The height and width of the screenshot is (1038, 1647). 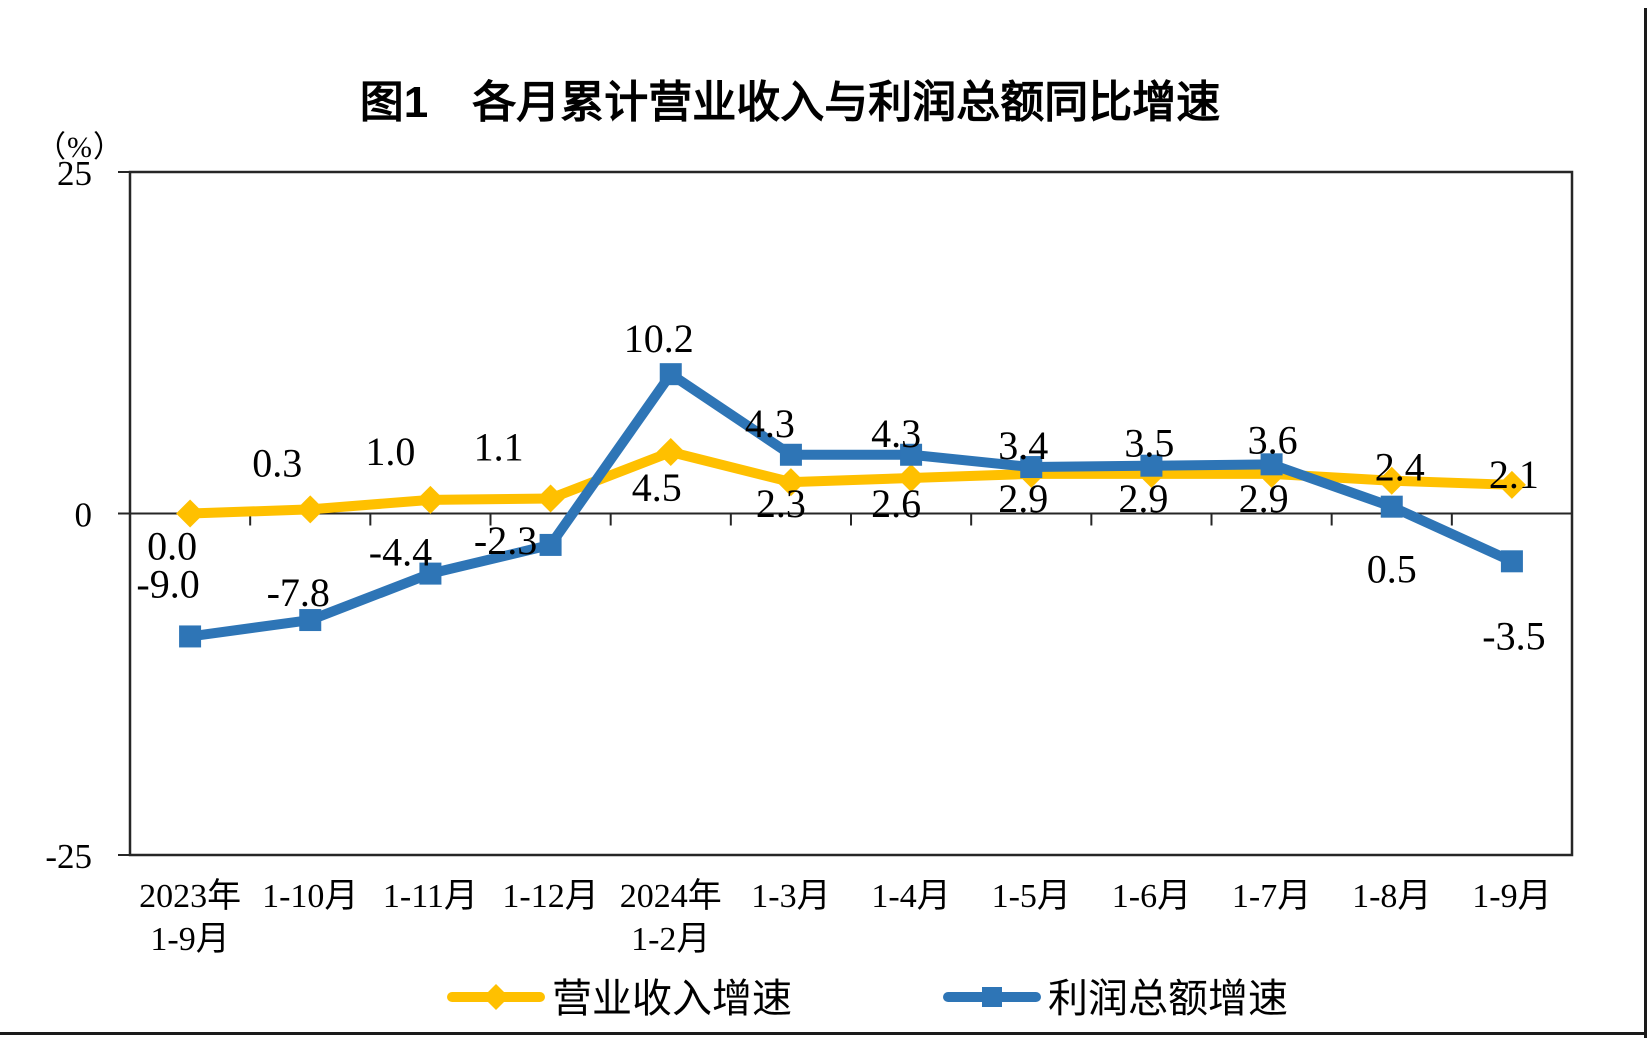 What do you see at coordinates (1513, 635) in the screenshot?
I see `profit-growth-data-label: -3.5` at bounding box center [1513, 635].